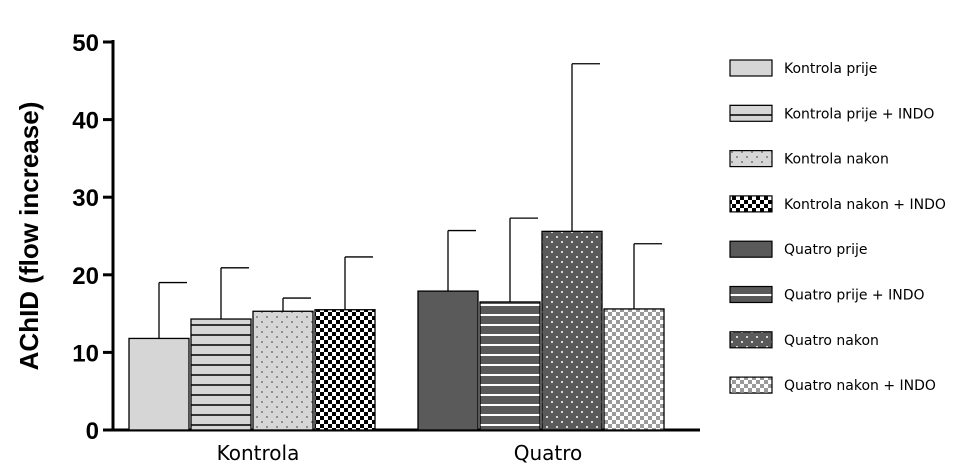 This screenshot has height=470, width=971. I want to click on legend-label: Kontrola nakon, so click(836, 160).